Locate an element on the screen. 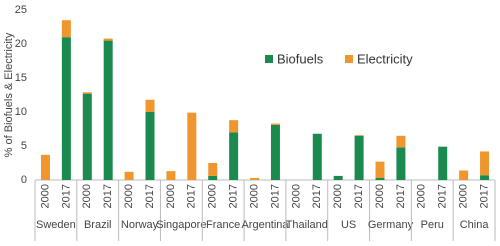  y-tick-label: 20 is located at coordinates (21, 44).